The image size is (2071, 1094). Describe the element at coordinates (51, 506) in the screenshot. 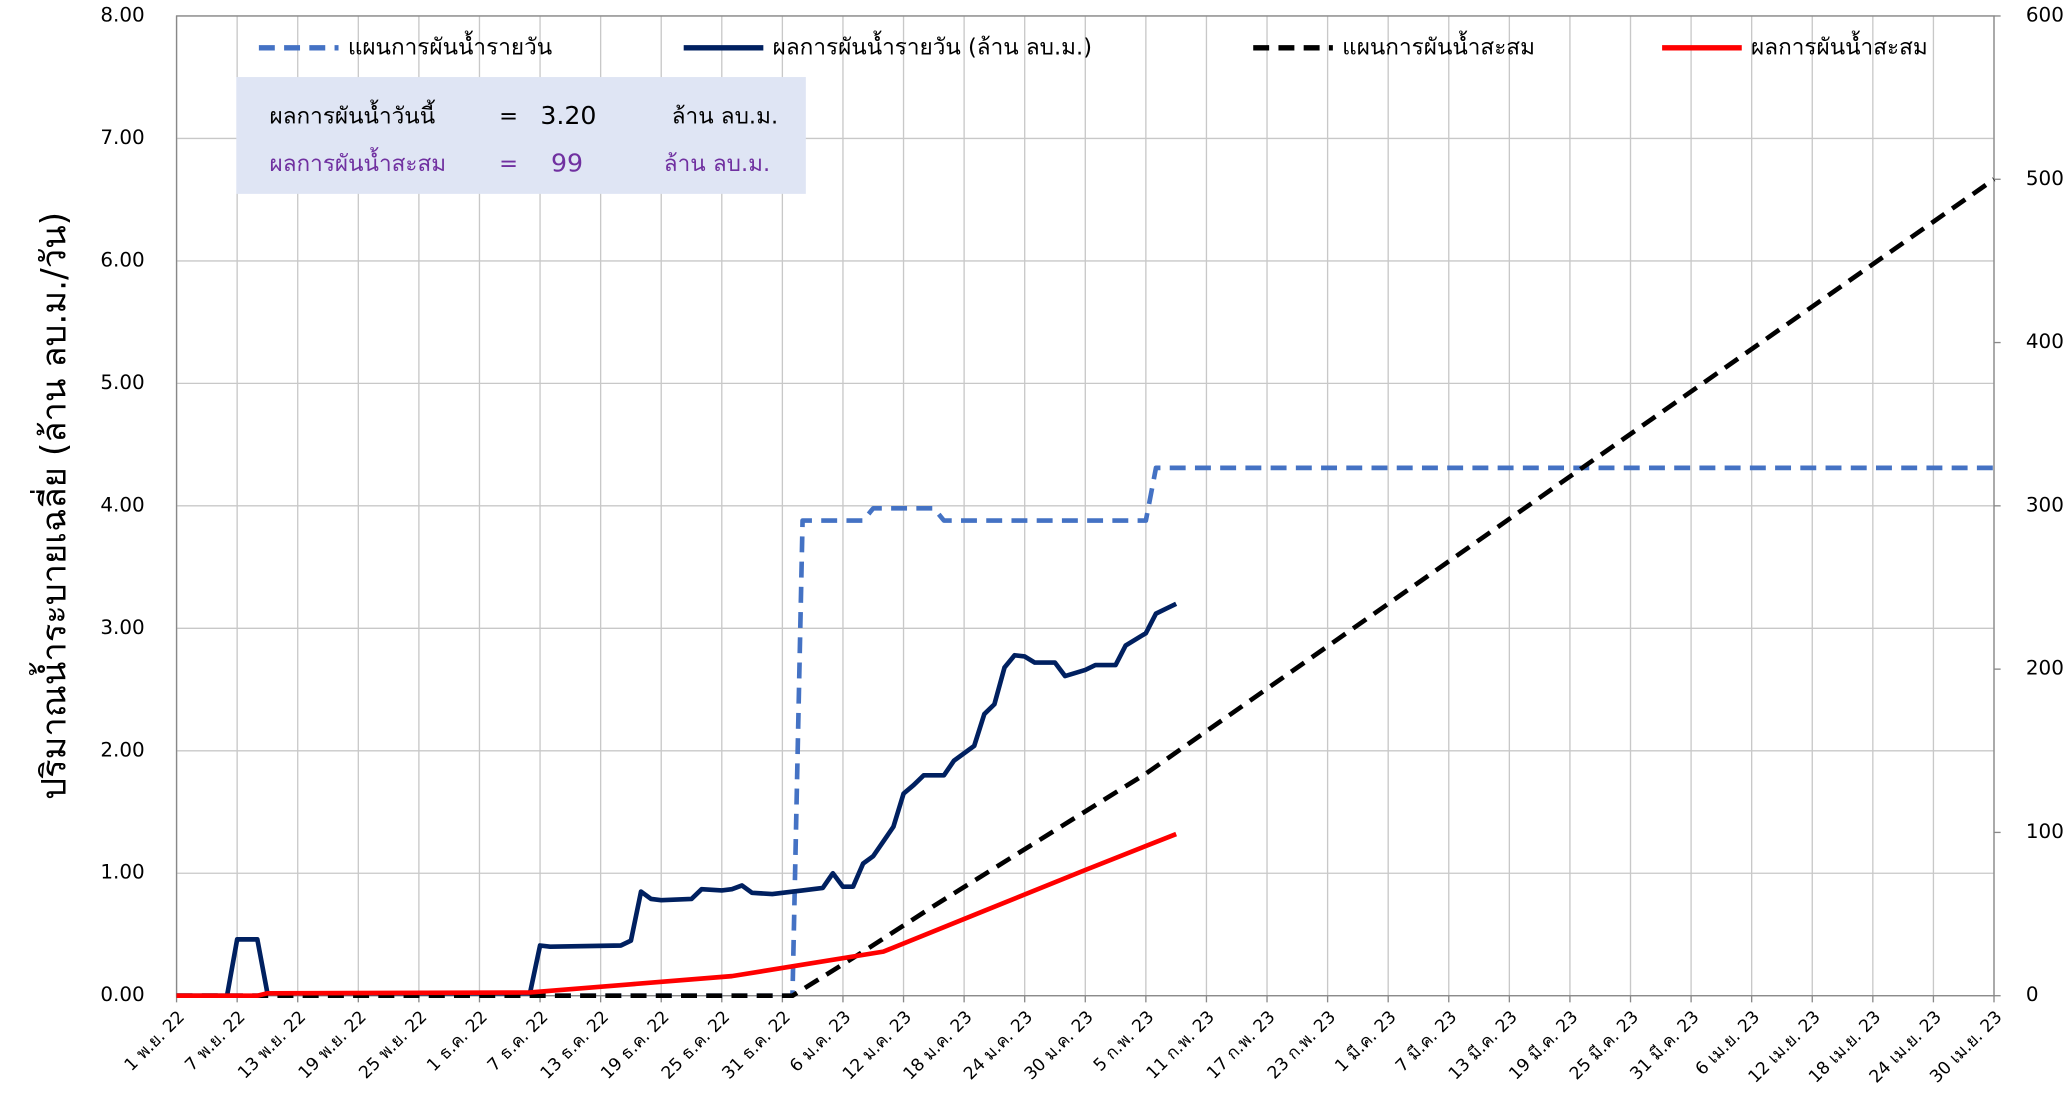

I see `y-axis-label: ปริมาณน้ำระบายเฉลี่ย (ล้าน ลบ.ม./วัน)` at that location.